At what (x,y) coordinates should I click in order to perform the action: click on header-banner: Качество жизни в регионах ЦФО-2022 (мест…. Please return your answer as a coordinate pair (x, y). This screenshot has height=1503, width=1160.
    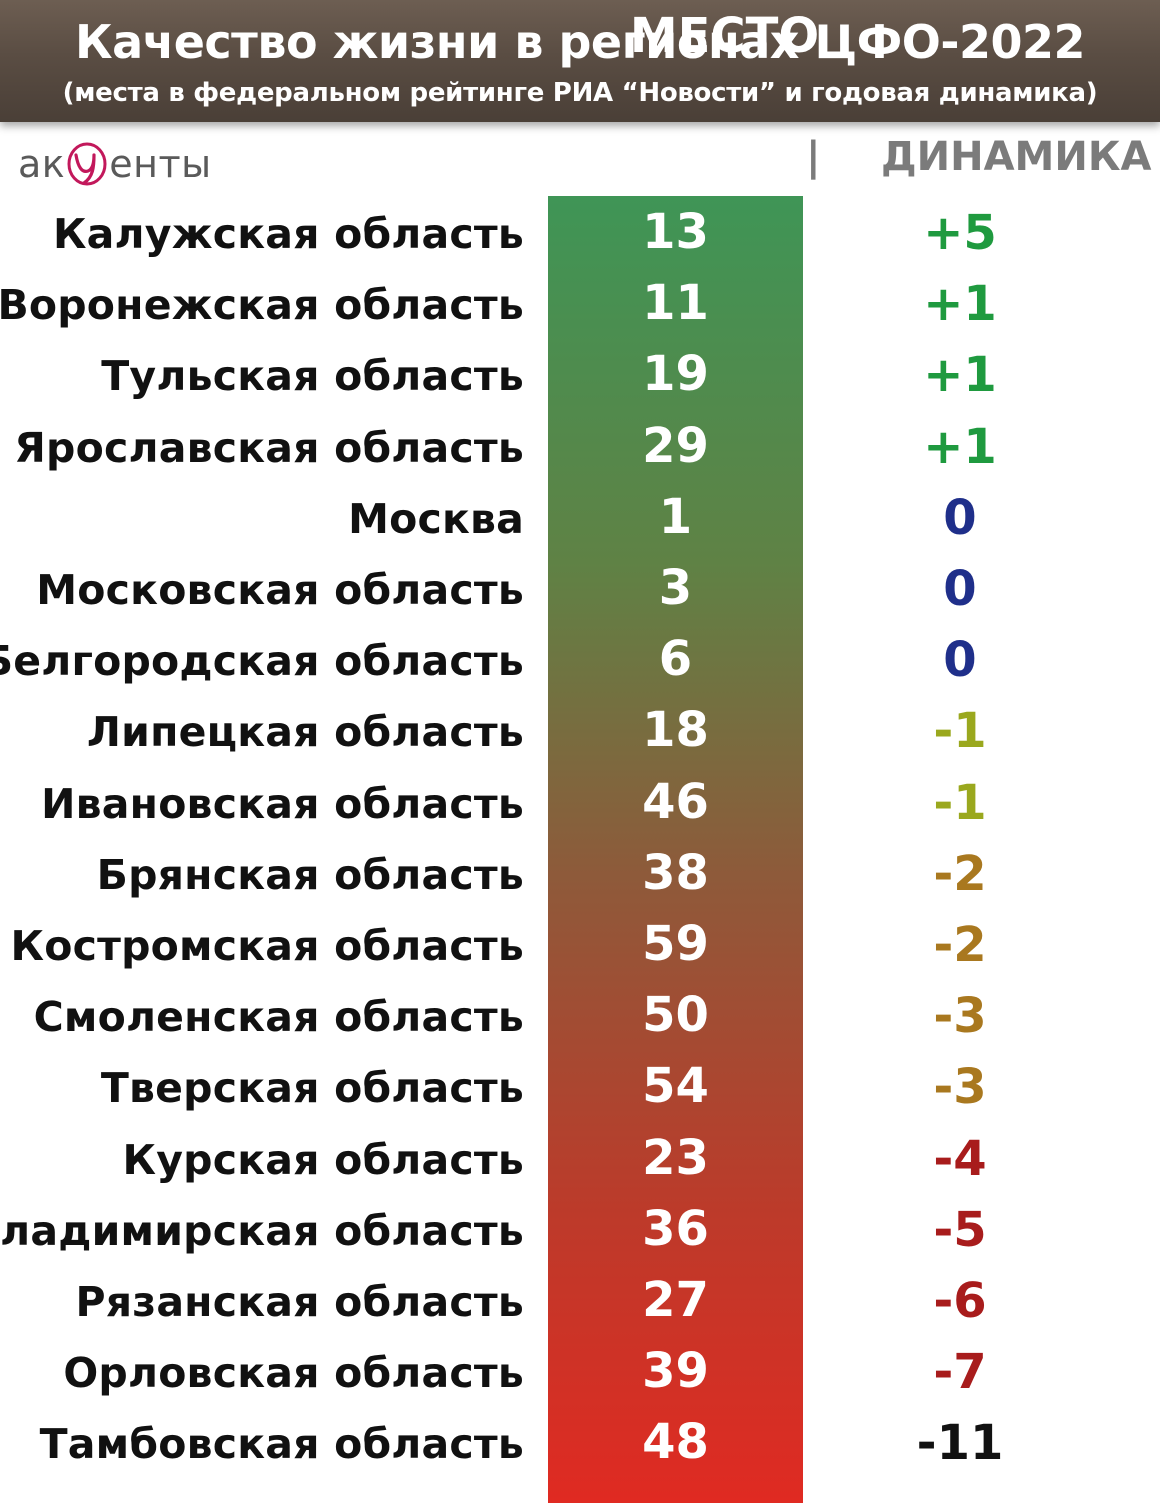
    Looking at the image, I should click on (580, 61).